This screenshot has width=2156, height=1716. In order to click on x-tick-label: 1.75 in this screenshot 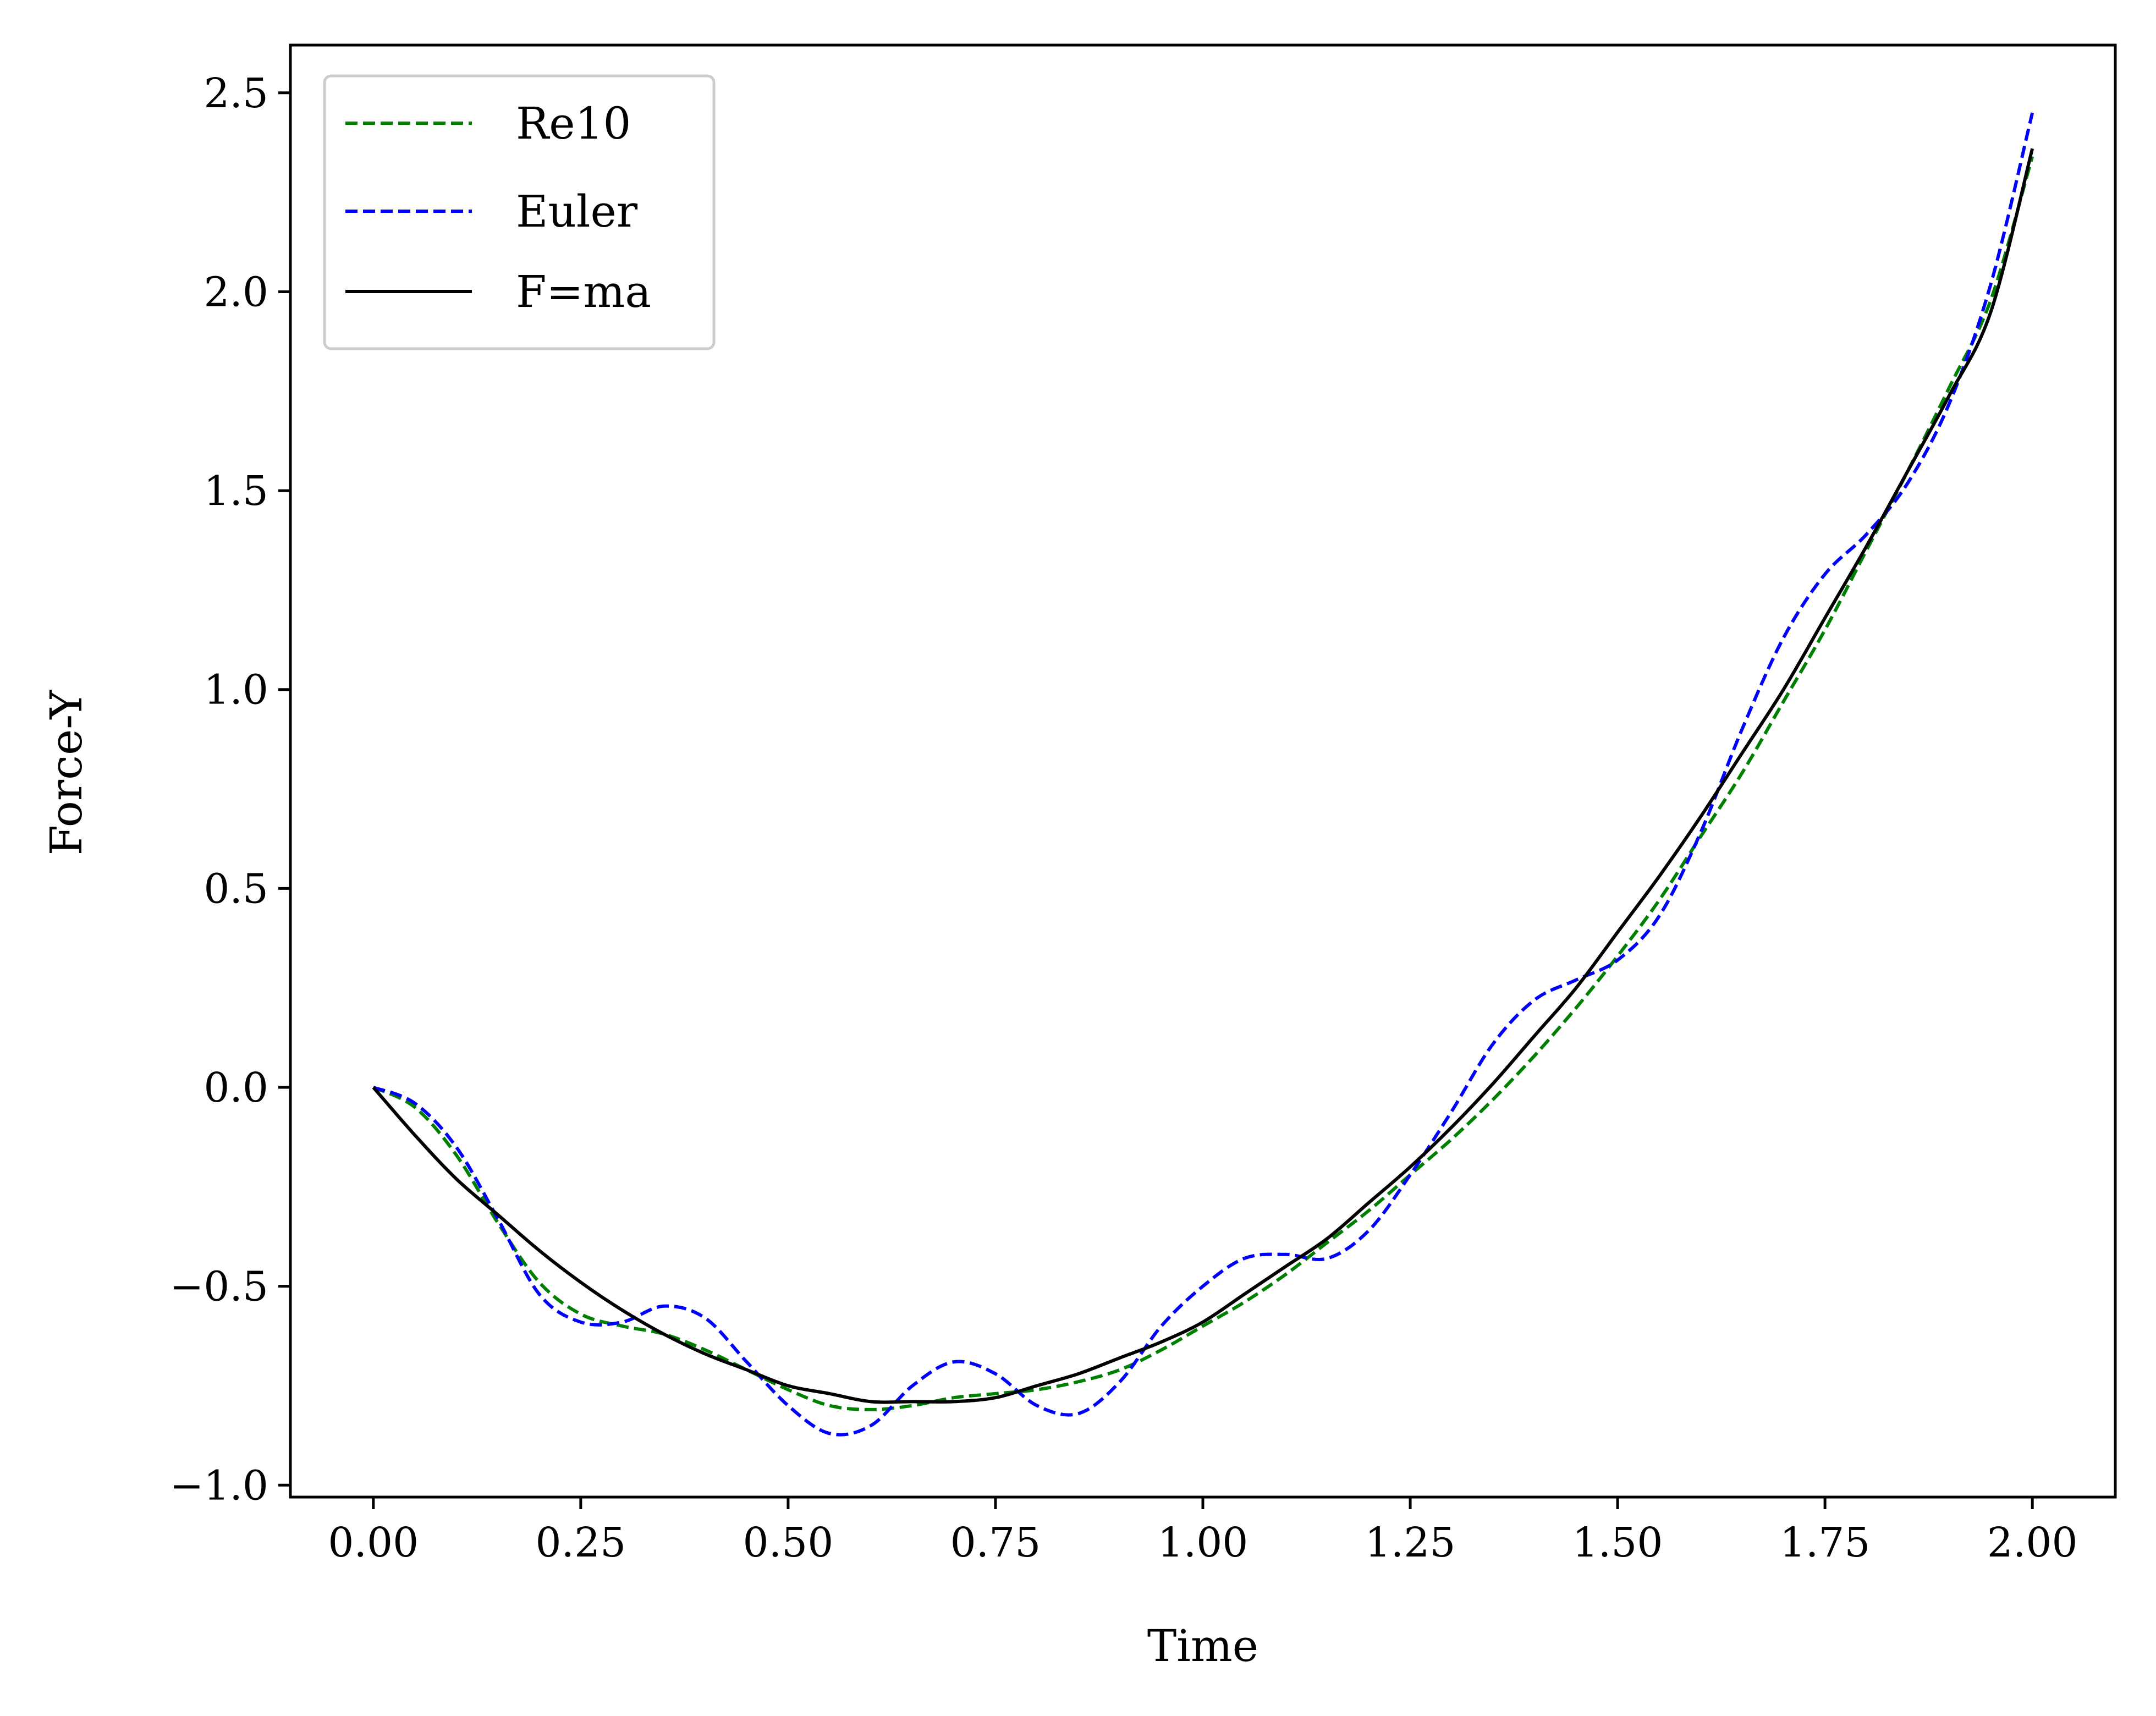, I will do `click(1825, 1542)`.